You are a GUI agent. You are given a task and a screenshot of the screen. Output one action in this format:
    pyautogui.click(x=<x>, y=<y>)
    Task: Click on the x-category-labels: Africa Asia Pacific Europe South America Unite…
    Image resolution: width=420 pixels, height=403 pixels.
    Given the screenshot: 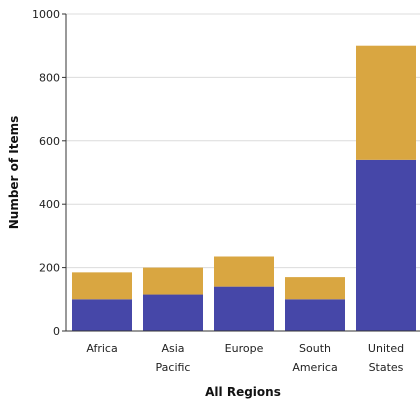 What is the action you would take?
    pyautogui.click(x=245, y=358)
    